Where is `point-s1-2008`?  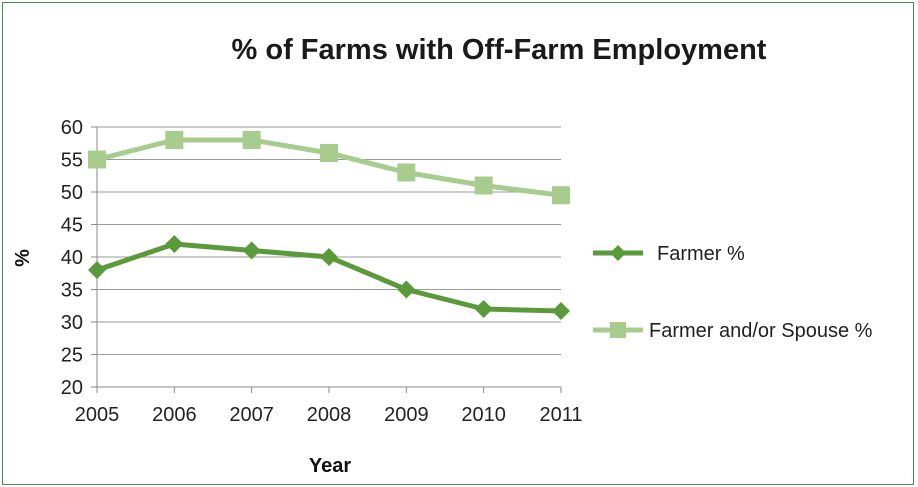 point-s1-2008 is located at coordinates (329, 257).